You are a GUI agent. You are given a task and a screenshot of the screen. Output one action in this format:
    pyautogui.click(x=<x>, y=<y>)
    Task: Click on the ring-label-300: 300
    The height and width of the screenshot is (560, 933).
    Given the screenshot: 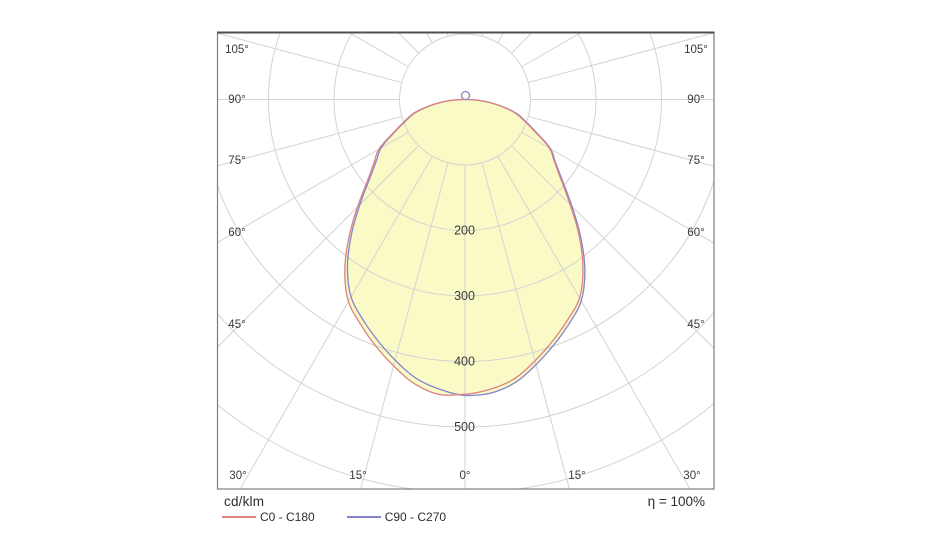 What is the action you would take?
    pyautogui.click(x=464, y=296)
    